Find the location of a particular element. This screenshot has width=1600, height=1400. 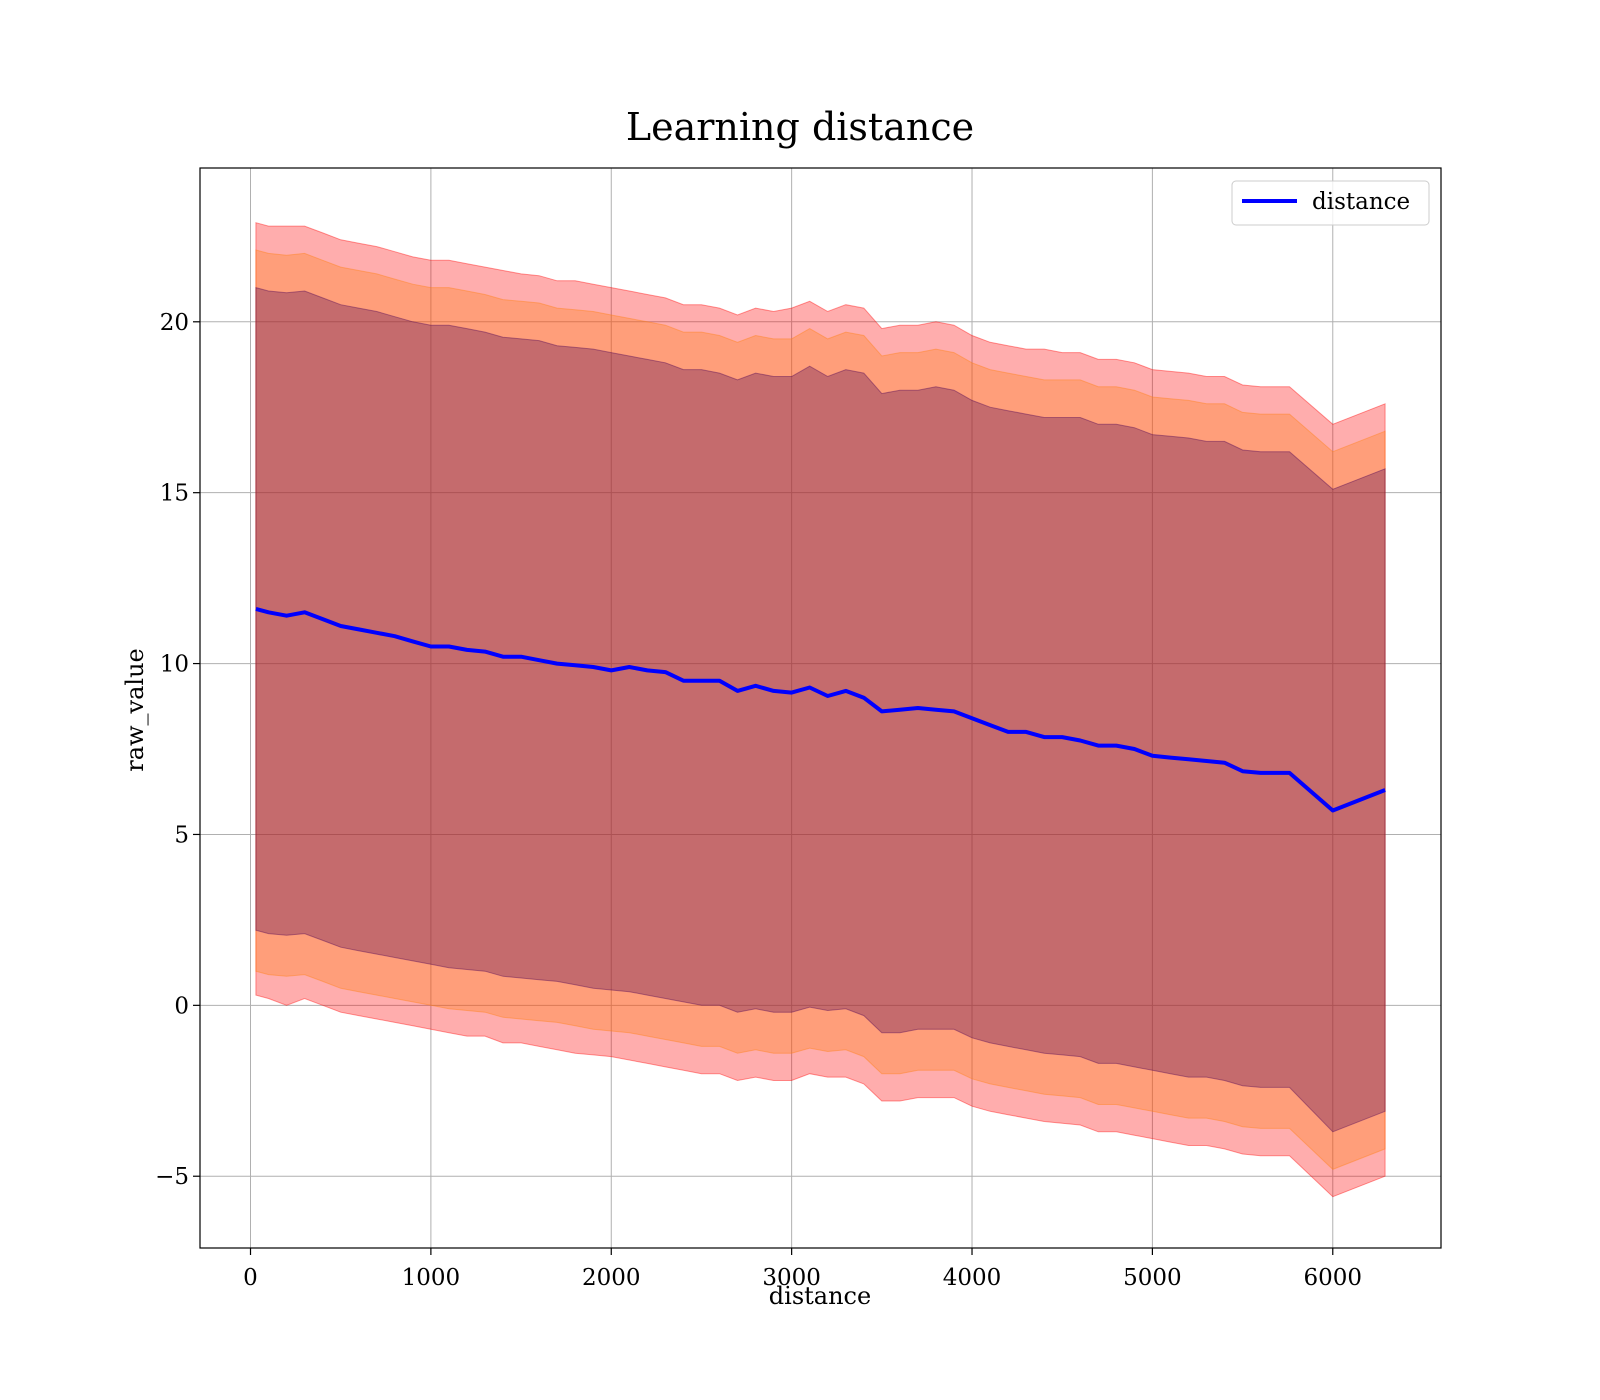

y-axis-ticks: −5 0 5 10 15 20 is located at coordinates (177, 750).